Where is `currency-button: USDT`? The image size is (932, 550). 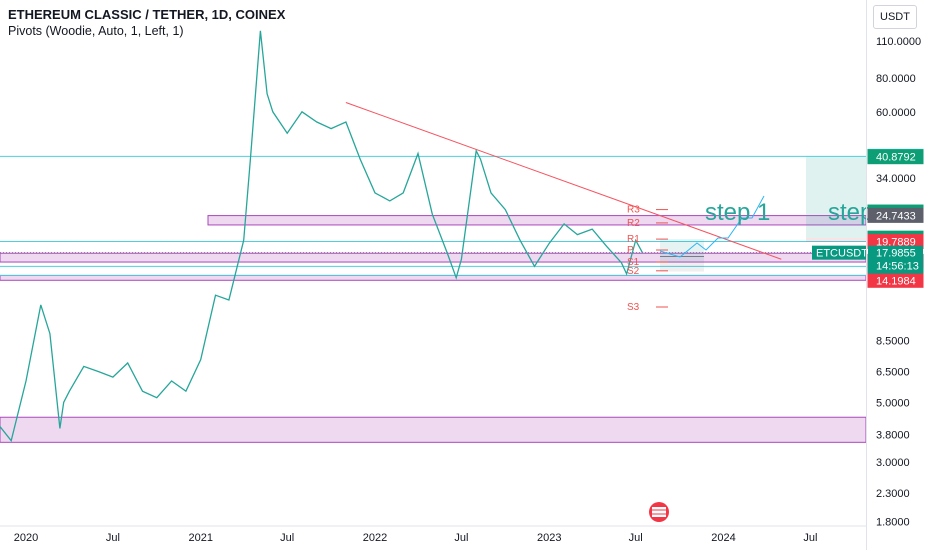 currency-button: USDT is located at coordinates (895, 17).